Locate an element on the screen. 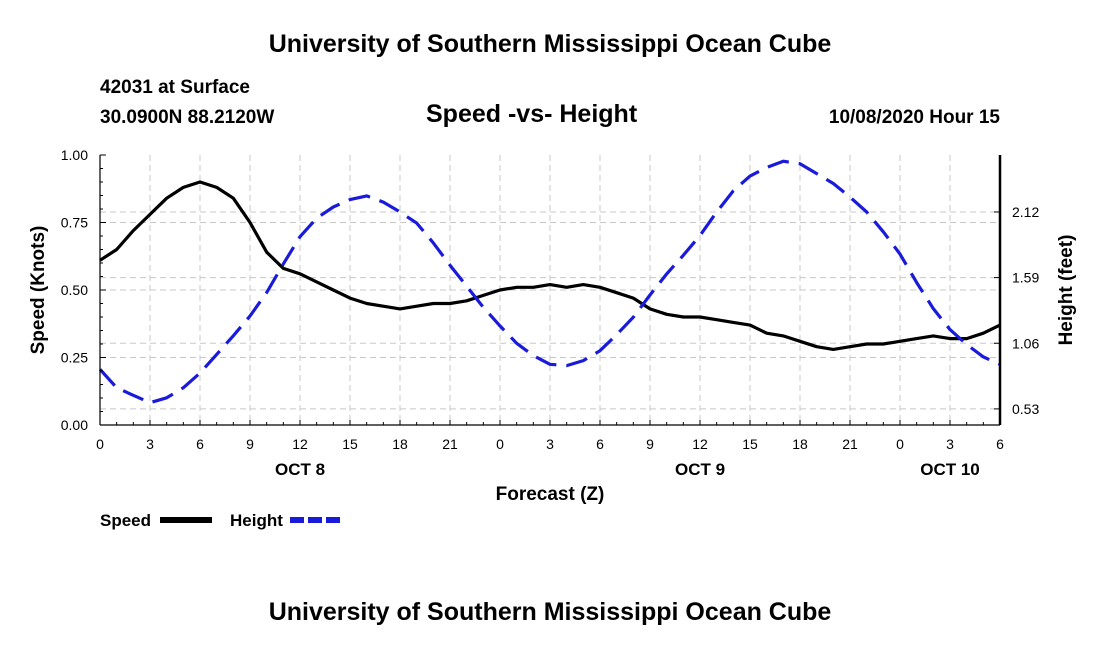  coordinates-label: 30.0900N 88.2120W is located at coordinates (187, 117).